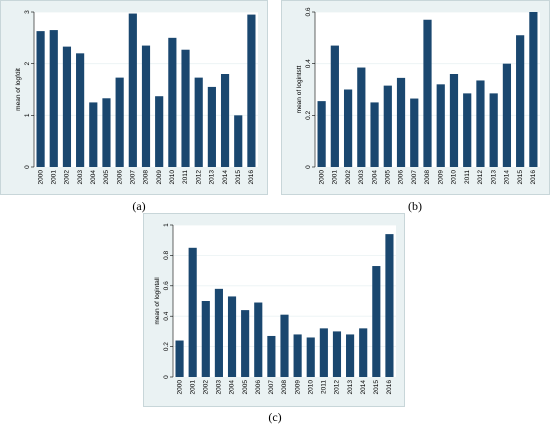 The image size is (550, 427). Describe the element at coordinates (415, 206) in the screenshot. I see `caption-b: (b)` at that location.